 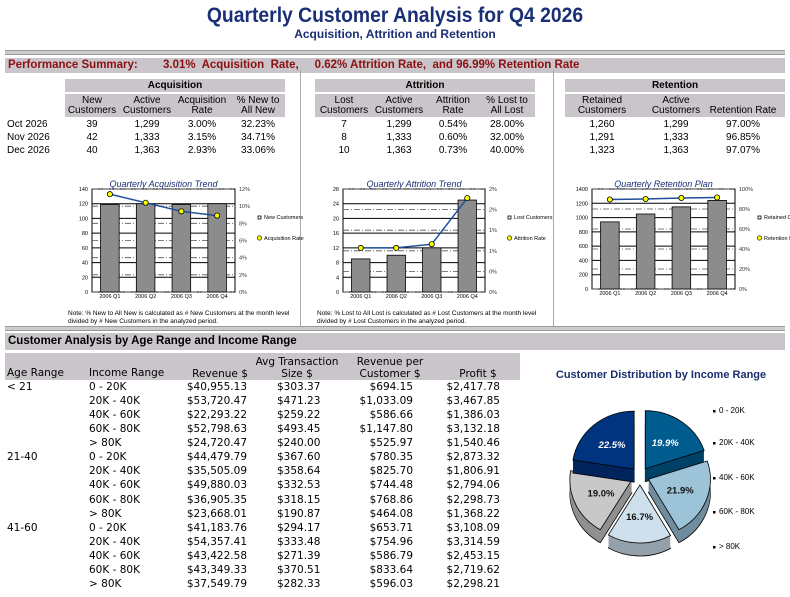 I want to click on row-label: > 80K, so click(x=105, y=513).